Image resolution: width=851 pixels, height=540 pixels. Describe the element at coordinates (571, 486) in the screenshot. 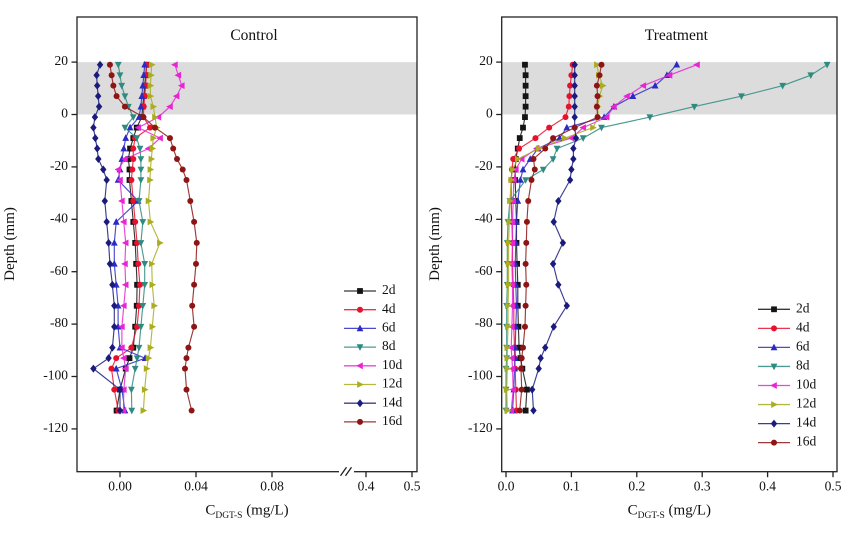

I see `x-tick-label: 0.1` at that location.